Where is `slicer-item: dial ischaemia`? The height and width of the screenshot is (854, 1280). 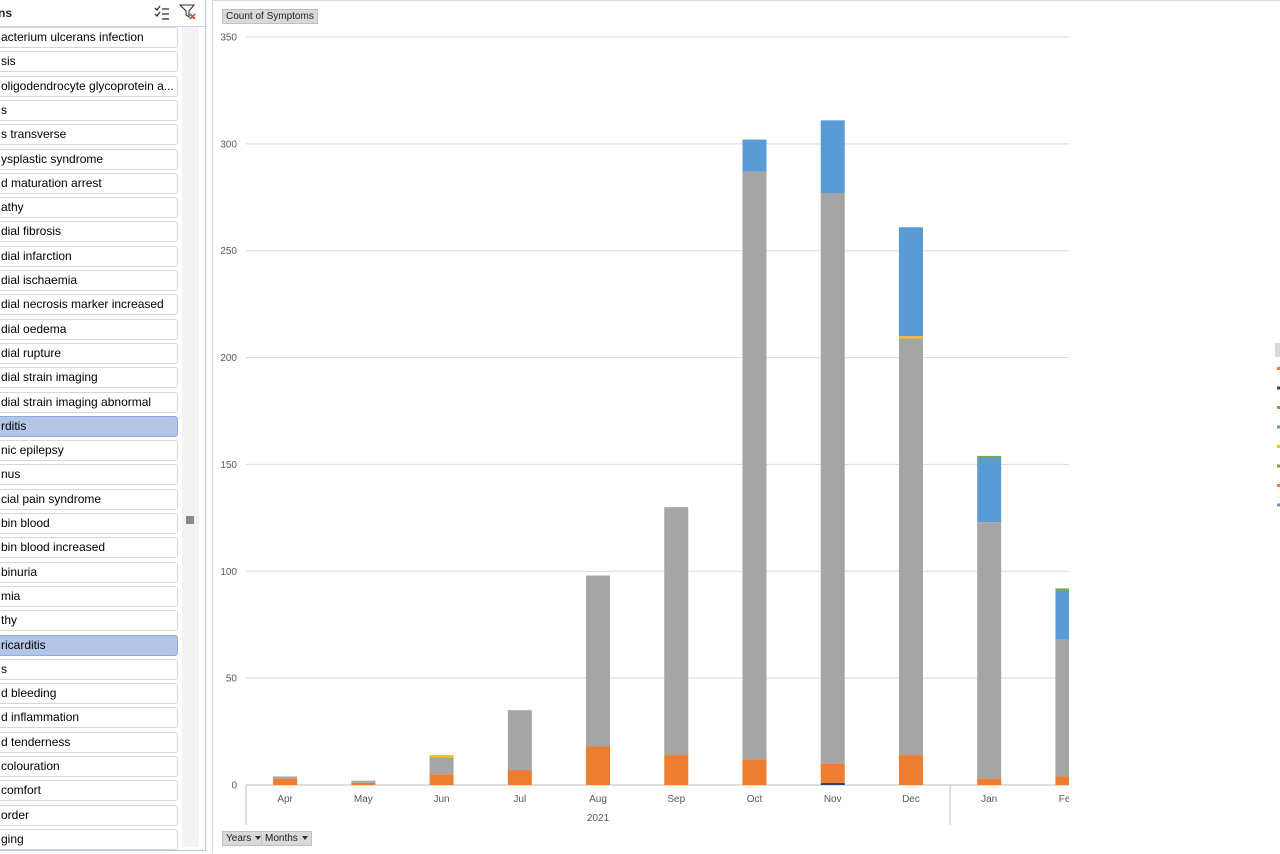
slicer-item: dial ischaemia is located at coordinates (89, 280).